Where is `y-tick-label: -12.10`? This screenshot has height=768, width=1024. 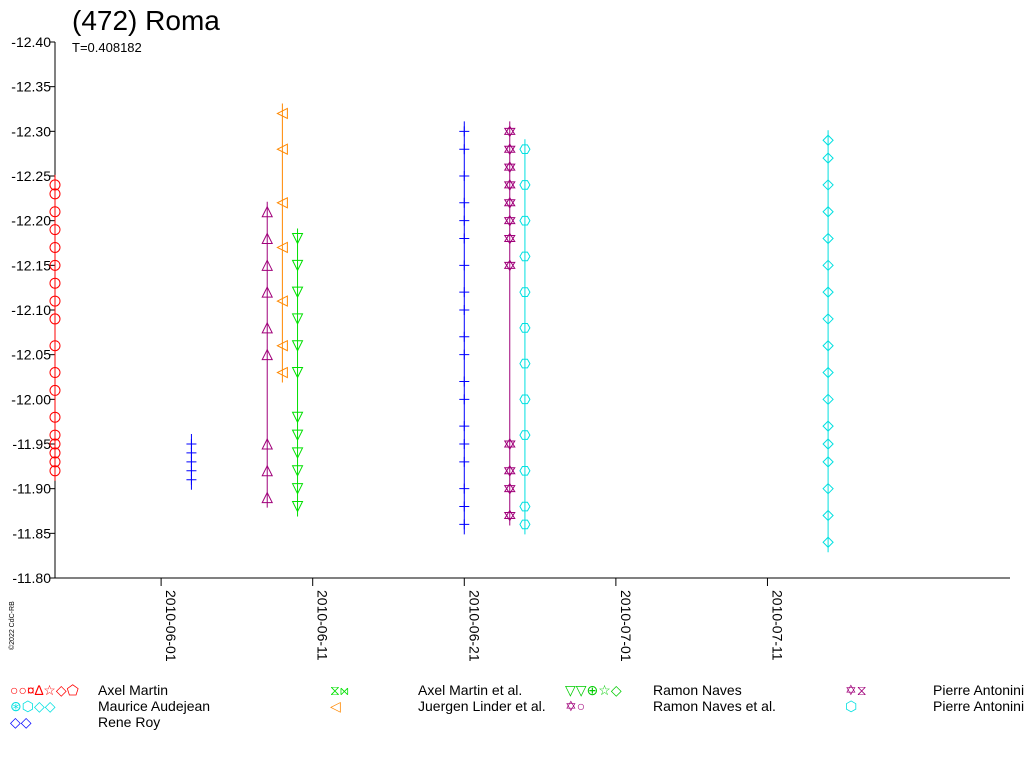 y-tick-label: -12.10 is located at coordinates (31, 310).